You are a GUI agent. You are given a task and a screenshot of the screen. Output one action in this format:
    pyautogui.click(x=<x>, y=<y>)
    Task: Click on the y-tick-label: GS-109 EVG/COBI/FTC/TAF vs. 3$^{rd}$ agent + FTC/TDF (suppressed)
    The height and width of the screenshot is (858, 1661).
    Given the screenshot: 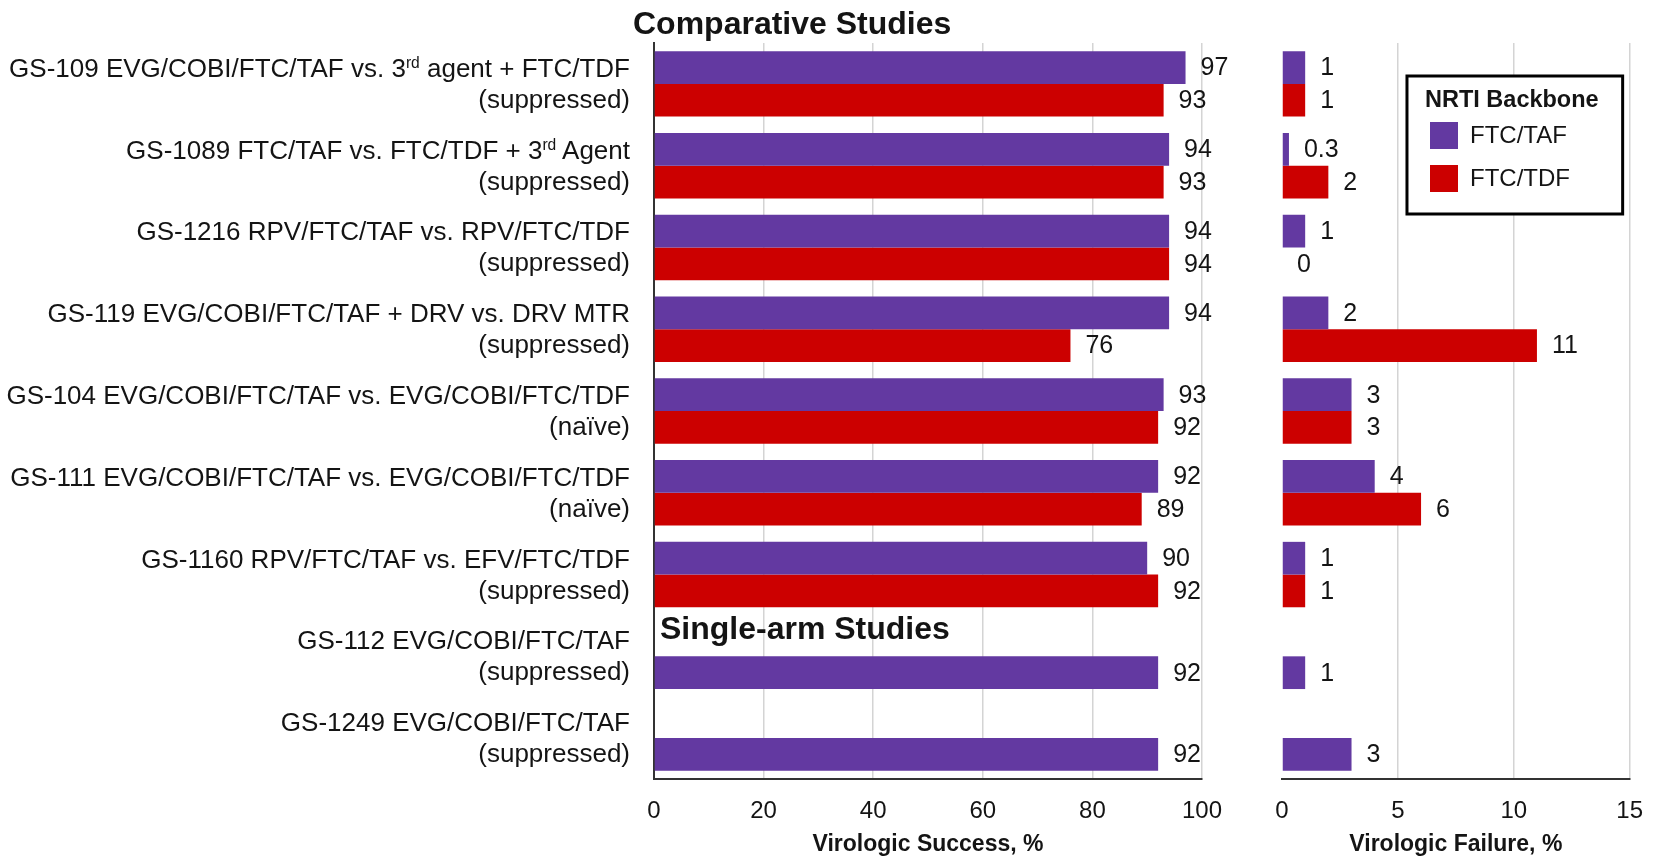 What is the action you would take?
    pyautogui.click(x=319, y=83)
    